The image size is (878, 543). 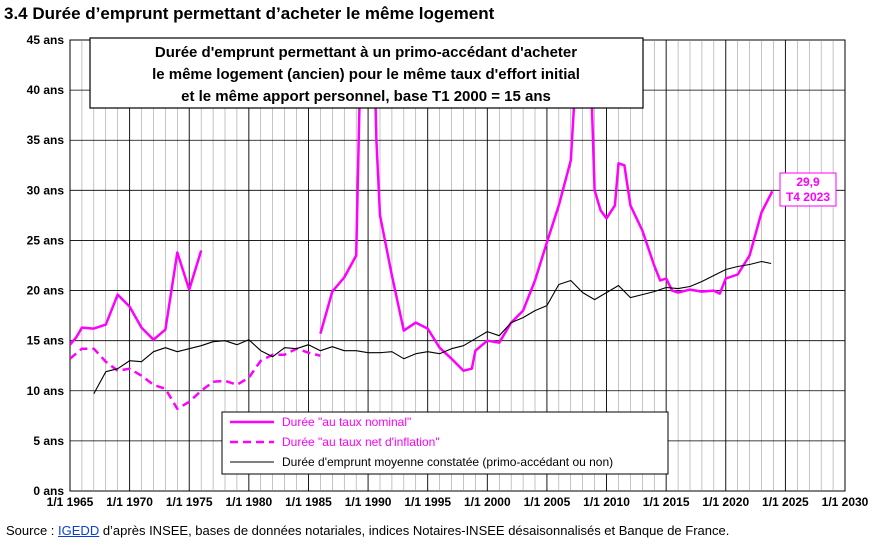 I want to click on x-tick-label: 1/1 2025, so click(x=785, y=502).